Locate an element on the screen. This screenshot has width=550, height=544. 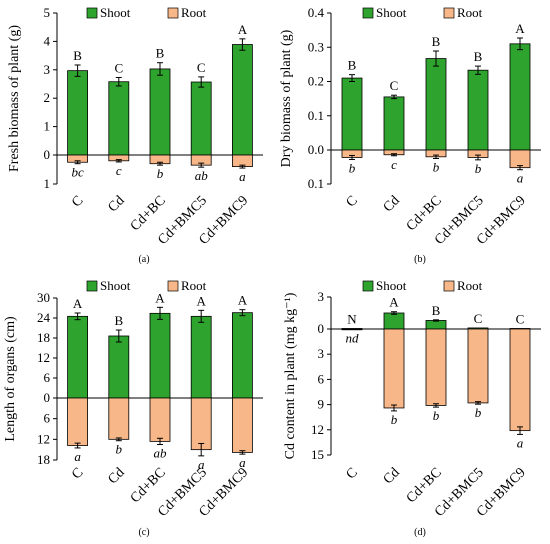
y-tick-label: 2 is located at coordinates (47, 97).